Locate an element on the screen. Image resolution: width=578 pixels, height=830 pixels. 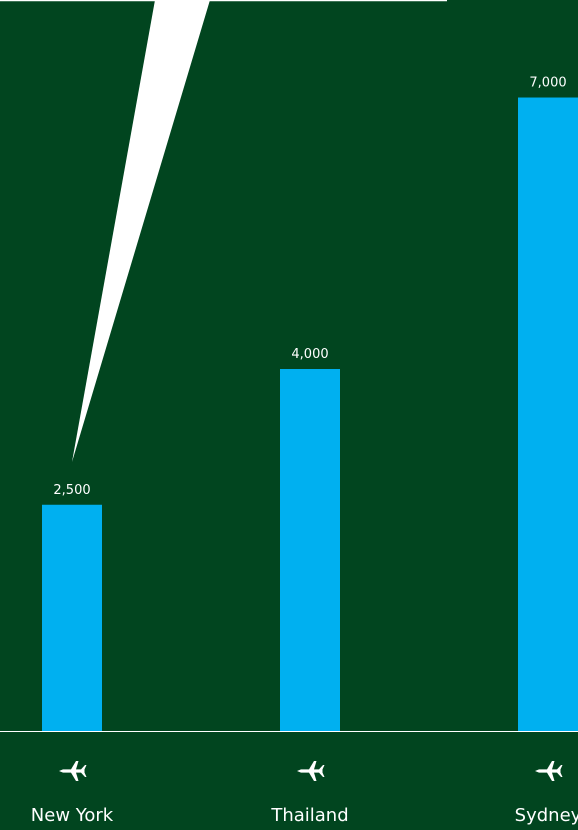
bar-thailand is located at coordinates (310, 550).